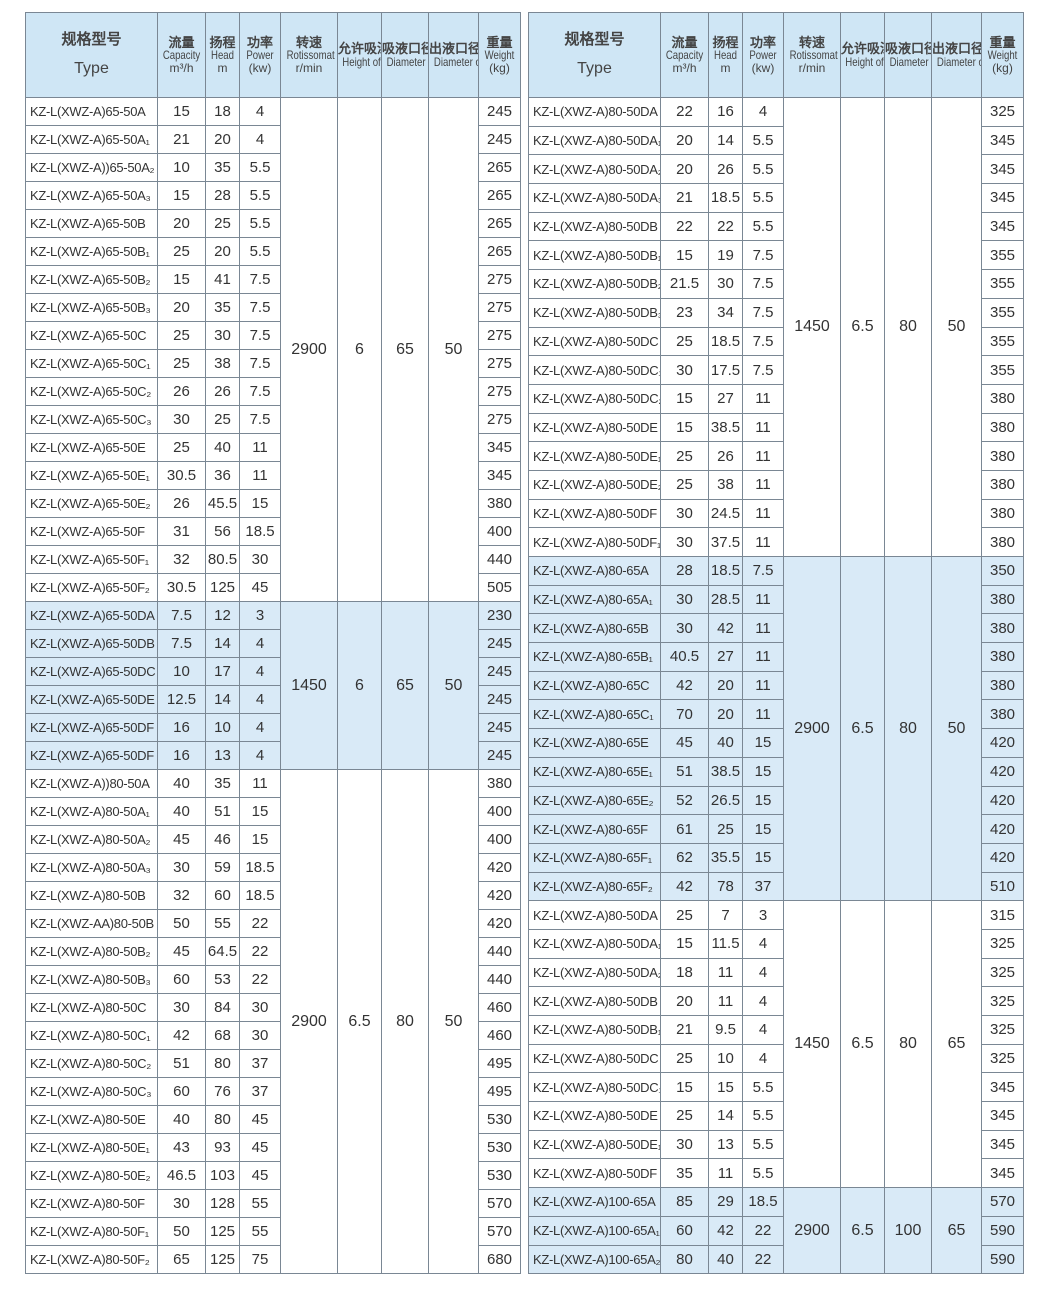  What do you see at coordinates (91, 783) in the screenshot?
I see `cell-type: KZ-L(XWZ-A))80-50A` at bounding box center [91, 783].